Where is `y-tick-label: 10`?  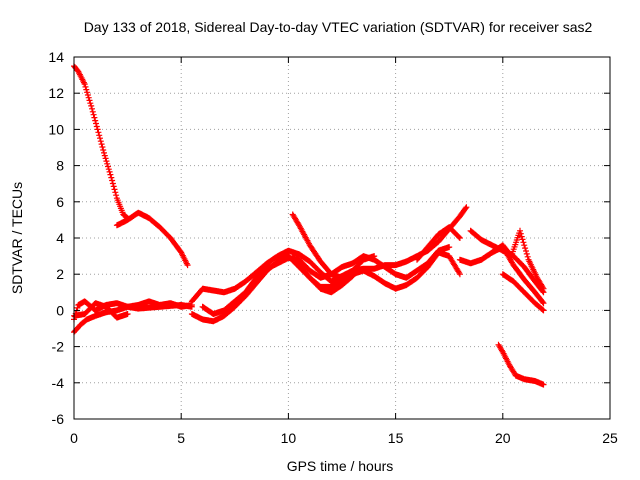 y-tick-label: 10 is located at coordinates (56, 129).